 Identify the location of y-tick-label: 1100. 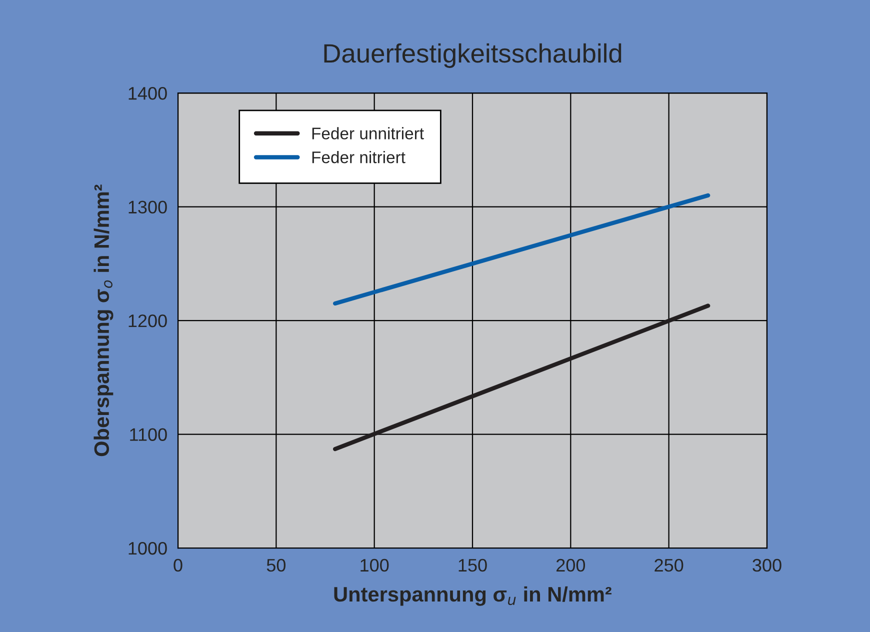
(148, 434).